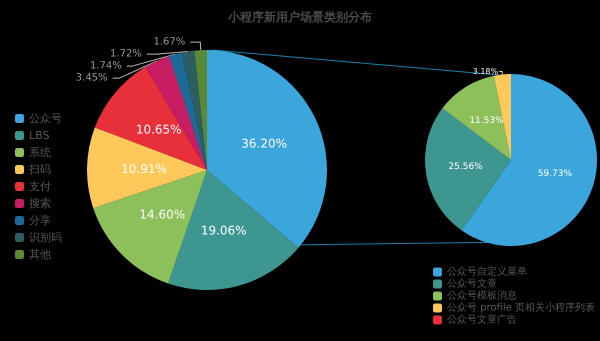 The height and width of the screenshot is (341, 600). Describe the element at coordinates (159, 129) in the screenshot. I see `data-label: 10.65%` at that location.